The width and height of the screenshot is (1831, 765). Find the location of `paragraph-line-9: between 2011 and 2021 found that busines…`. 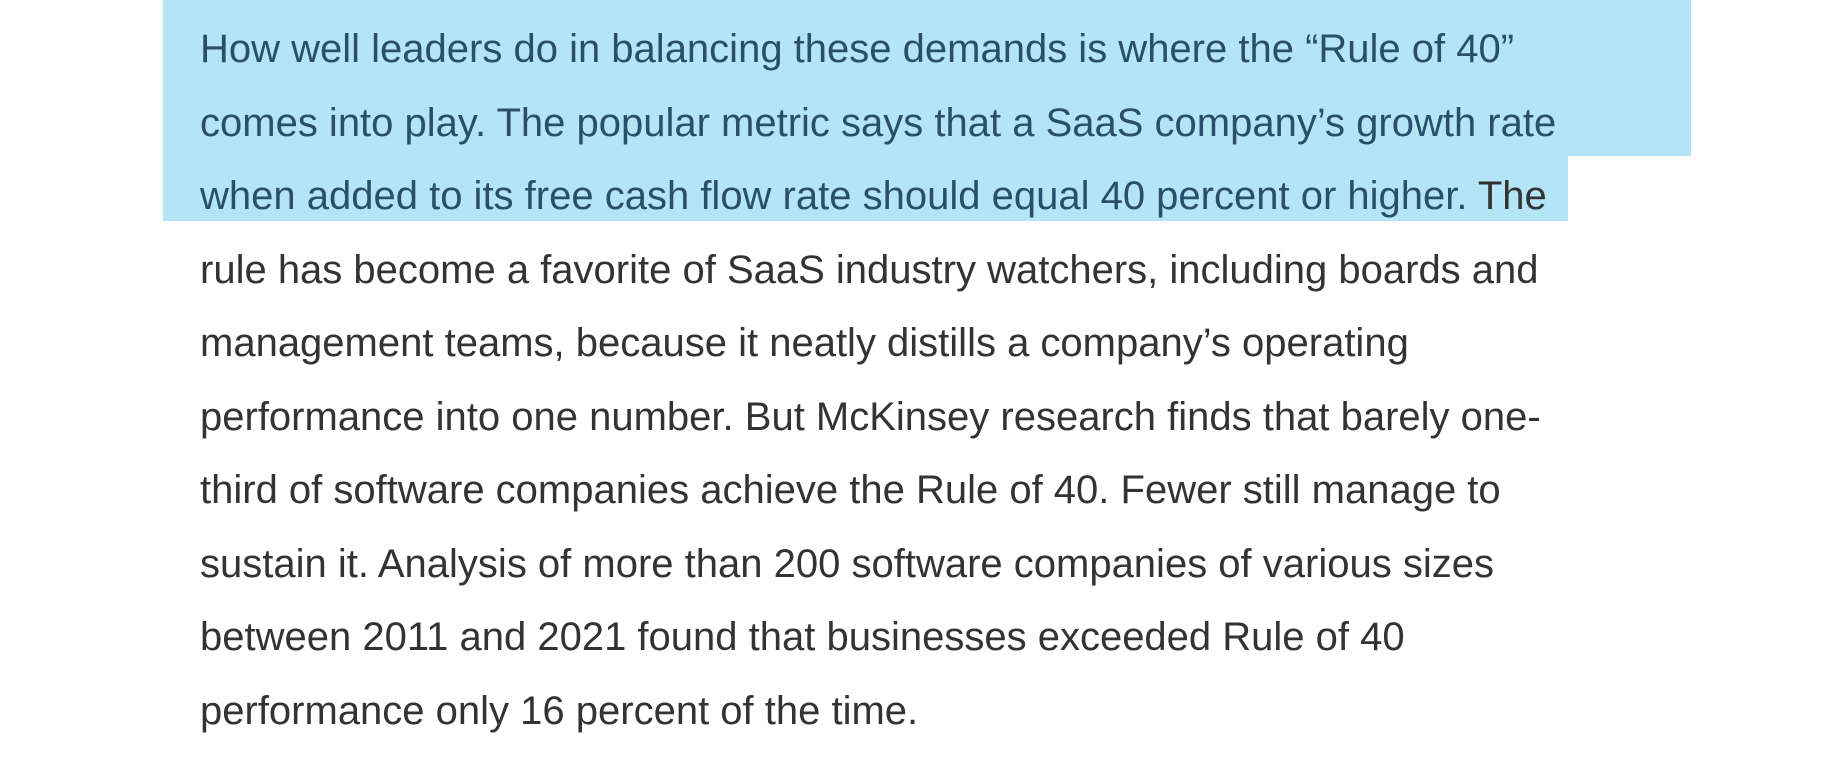

paragraph-line-9: between 2011 and 2021 found that busines… is located at coordinates (802, 637).